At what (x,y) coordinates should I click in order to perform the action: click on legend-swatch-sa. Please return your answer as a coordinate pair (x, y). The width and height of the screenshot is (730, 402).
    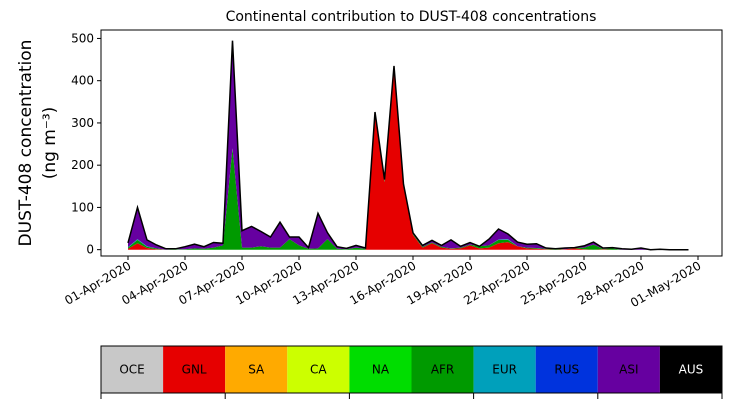
    Looking at the image, I should click on (256, 369).